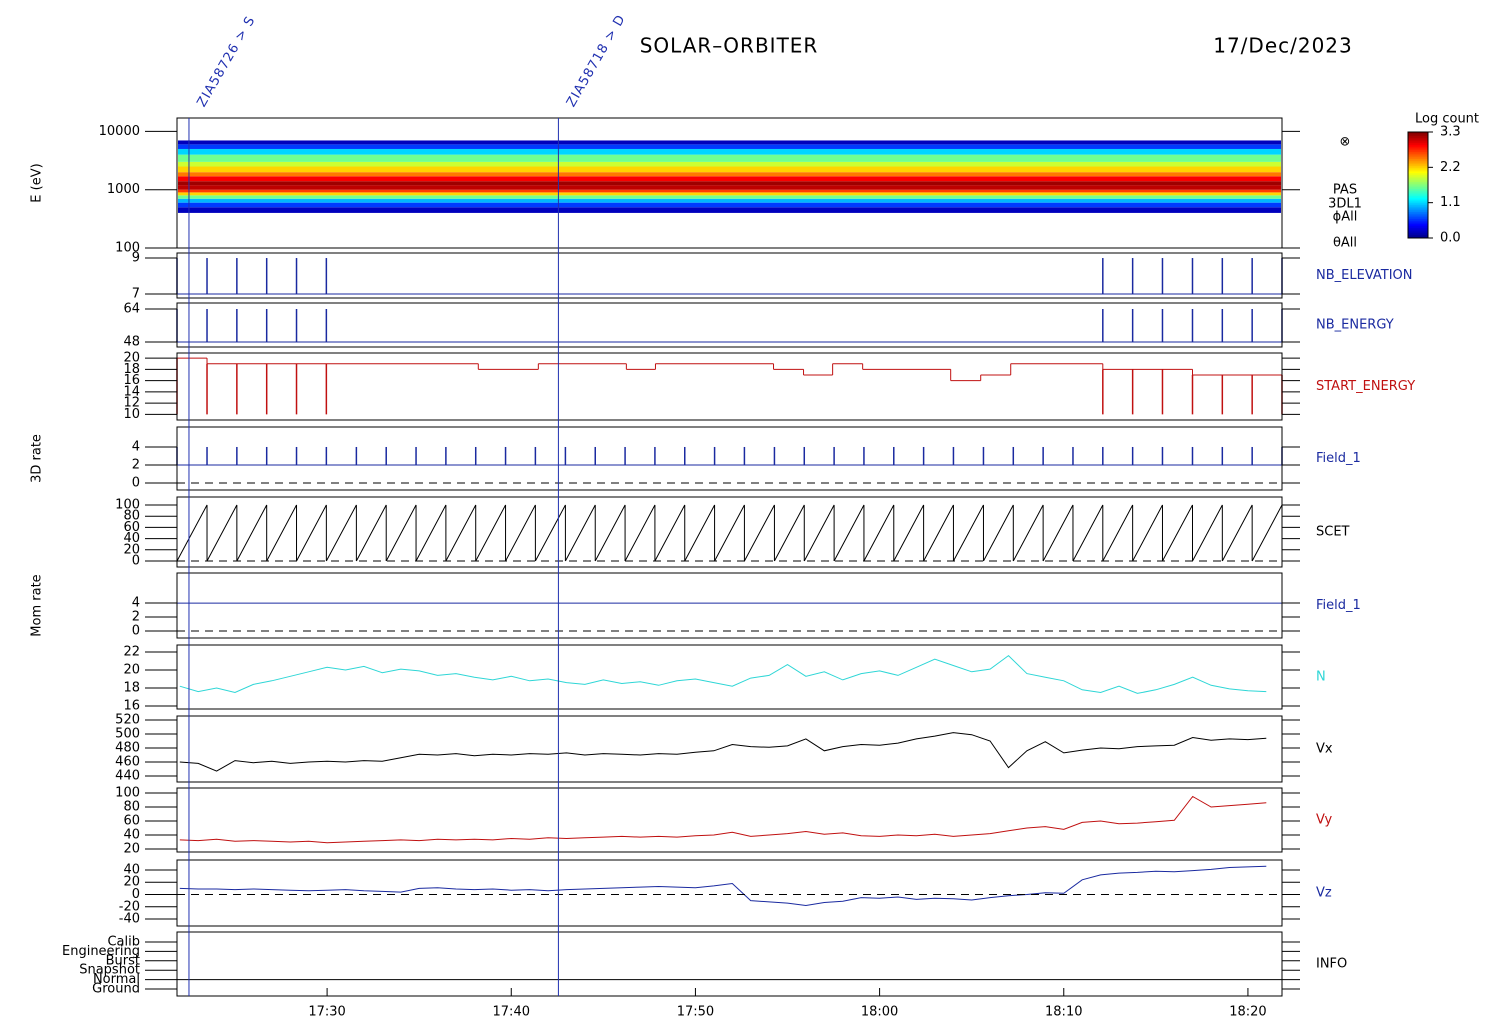 This screenshot has height=1020, width=1512. Describe the element at coordinates (729, 46) in the screenshot. I see `title: SOLAR–ORBITER` at that location.